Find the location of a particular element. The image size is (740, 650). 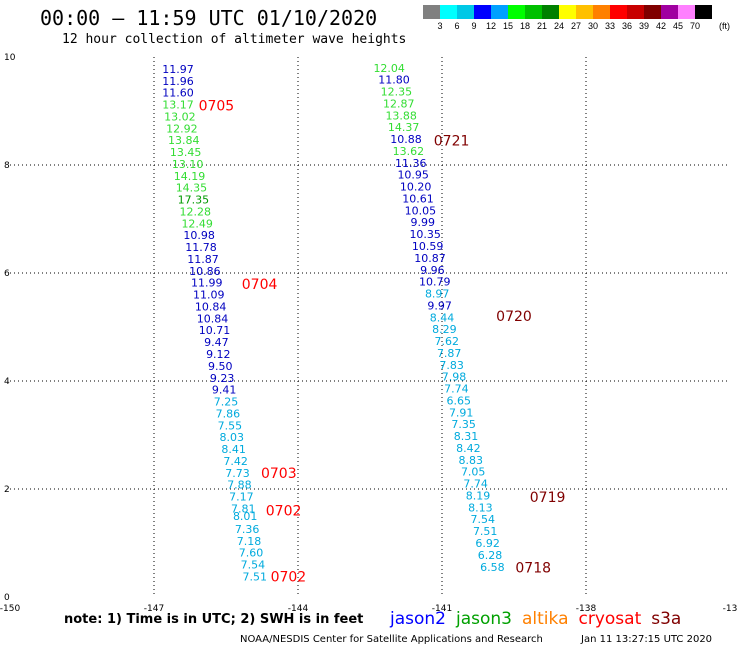

wave-height-value: 10.61 is located at coordinates (418, 198).